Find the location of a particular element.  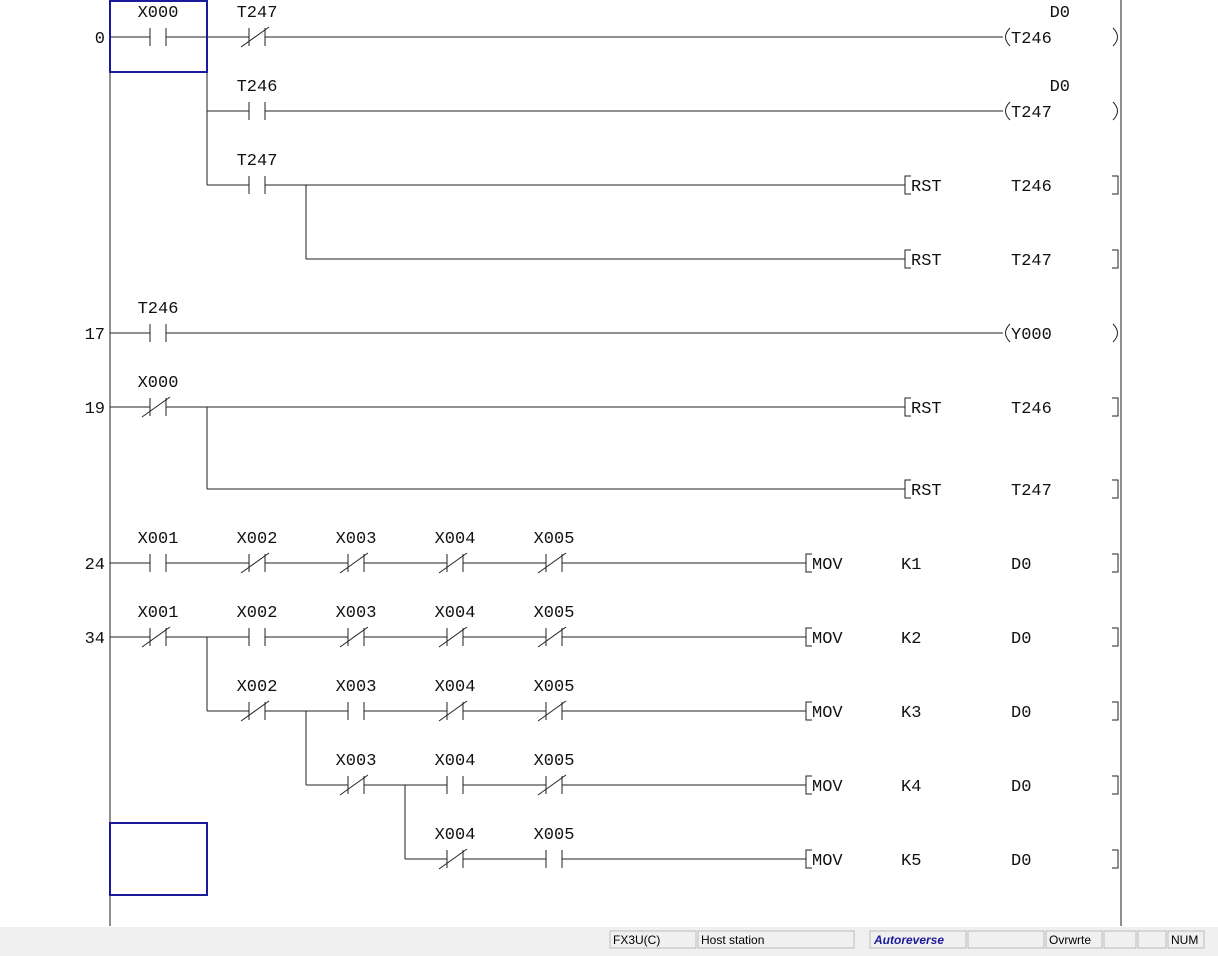

operand: K2 is located at coordinates (911, 639).